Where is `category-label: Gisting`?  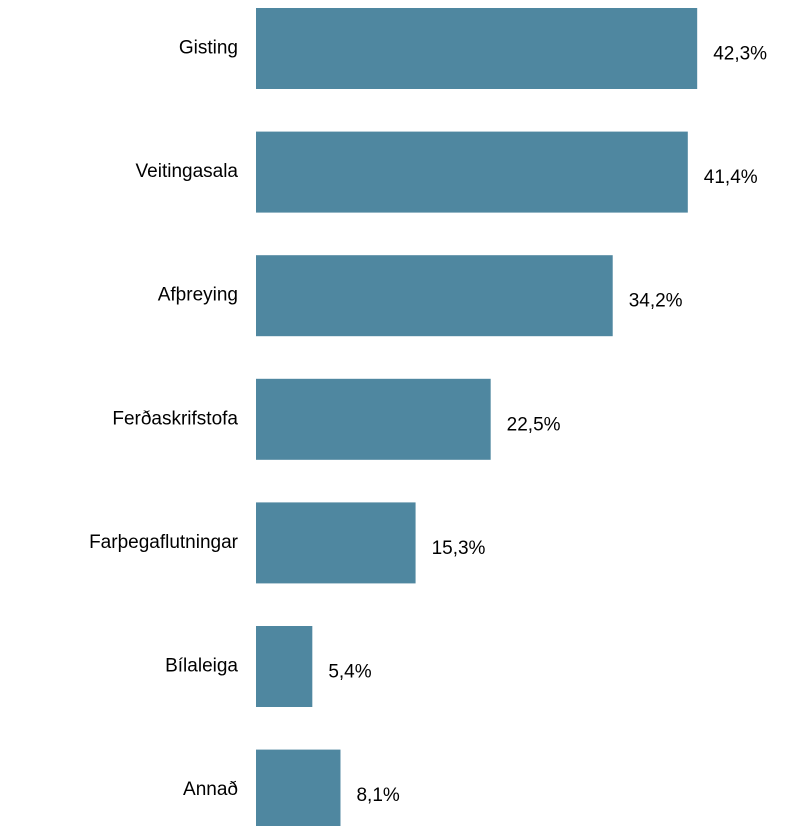 category-label: Gisting is located at coordinates (208, 48).